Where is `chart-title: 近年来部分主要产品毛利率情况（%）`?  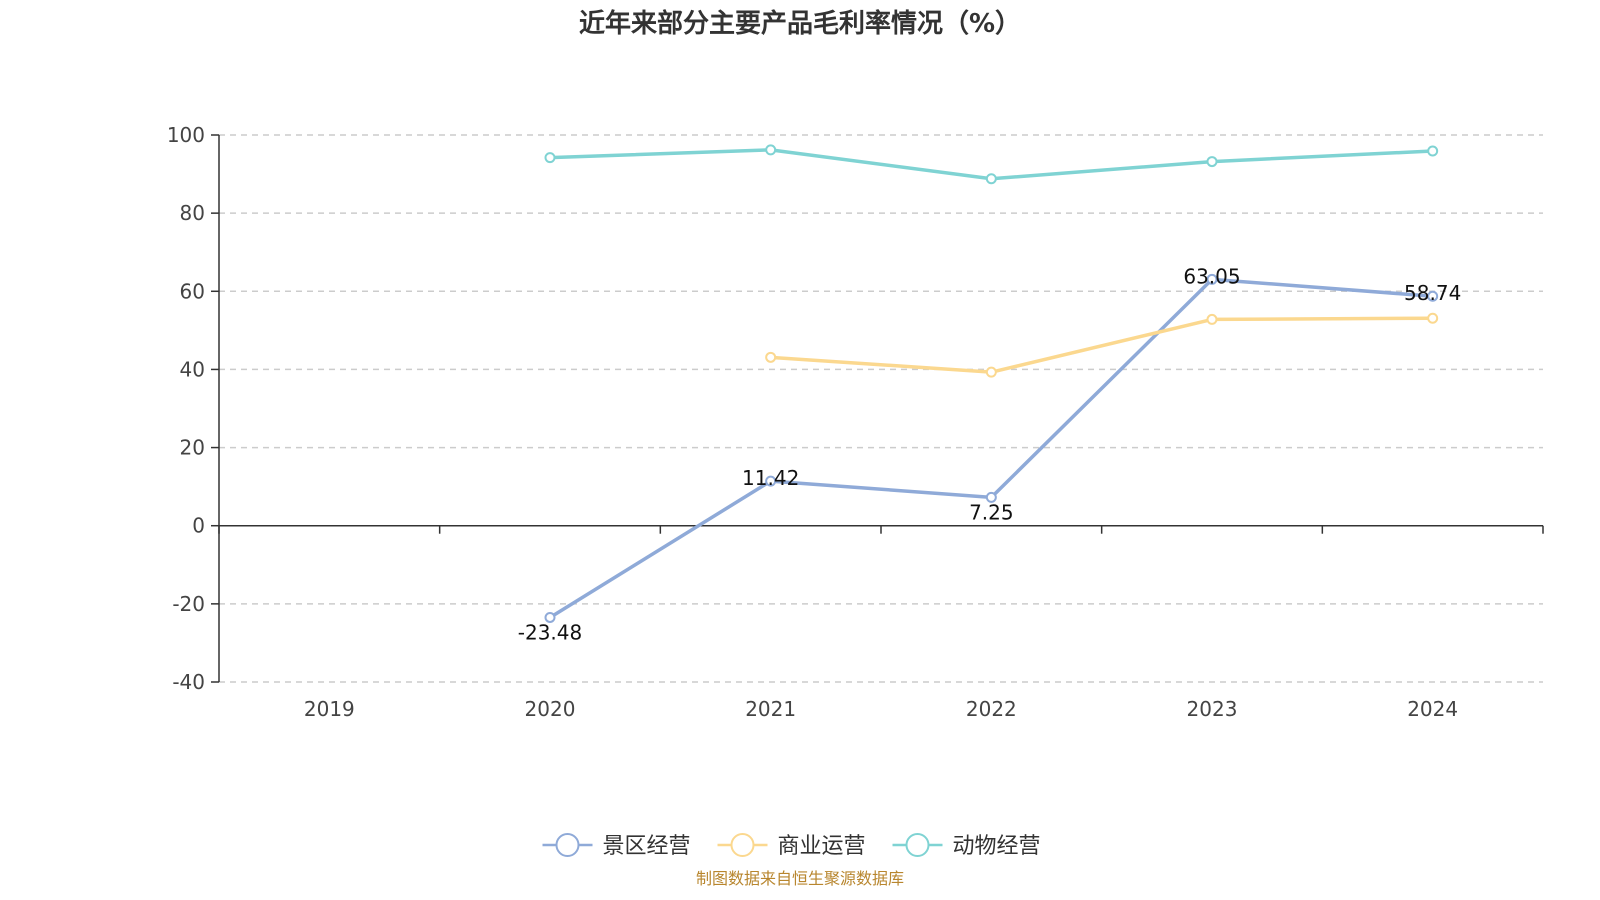
chart-title: 近年来部分主要产品毛利率情况（%） is located at coordinates (800, 23).